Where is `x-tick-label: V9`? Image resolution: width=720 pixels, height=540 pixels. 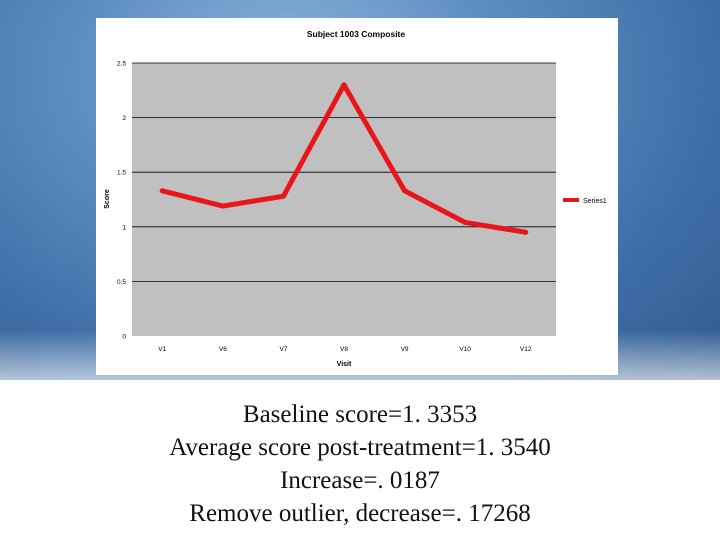 x-tick-label: V9 is located at coordinates (405, 349).